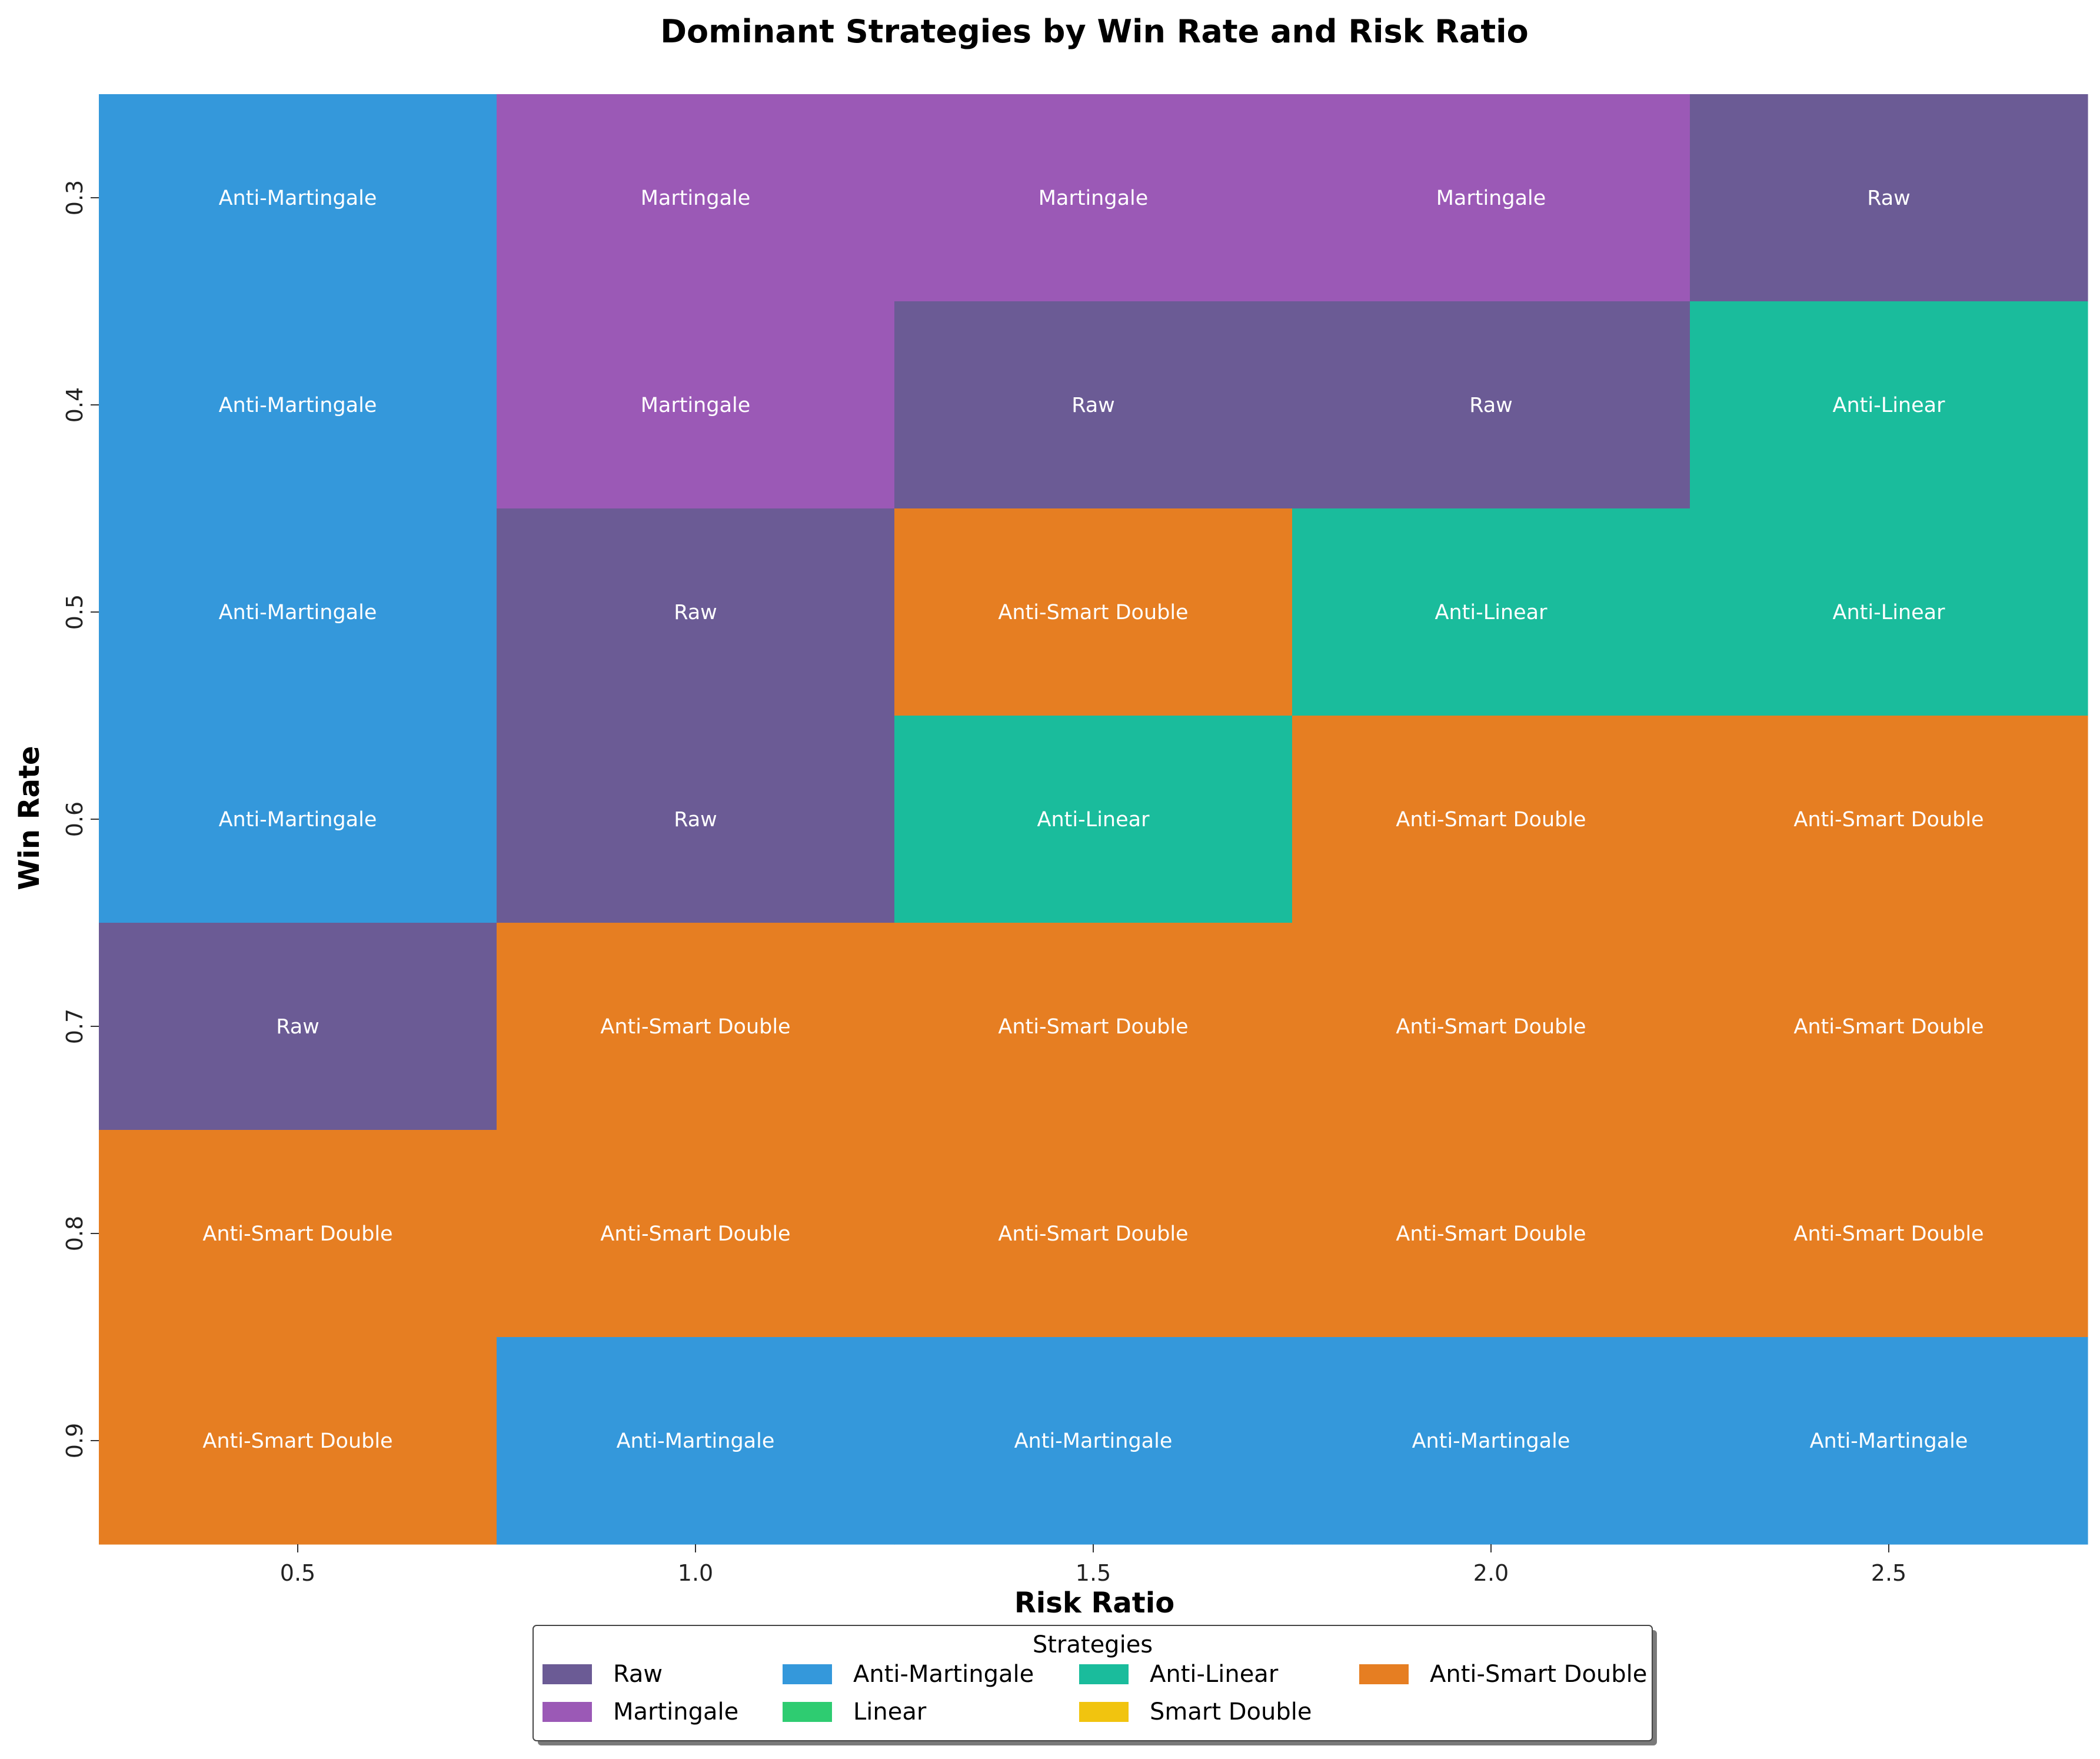  I want to click on x-axis-label: Risk Ratio, so click(1094, 1603).